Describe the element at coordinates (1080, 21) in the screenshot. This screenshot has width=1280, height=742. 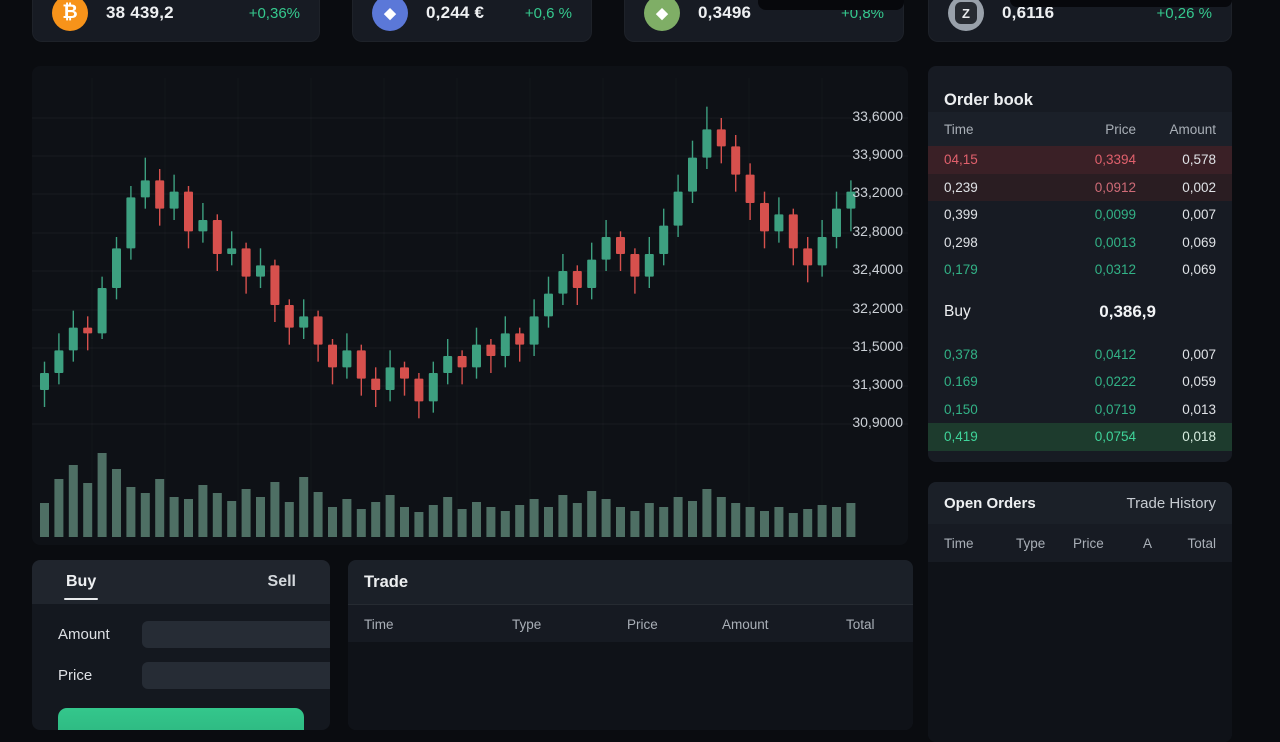
I see `ticker-card-token-z: Z 0,6116 +0,26 %` at that location.